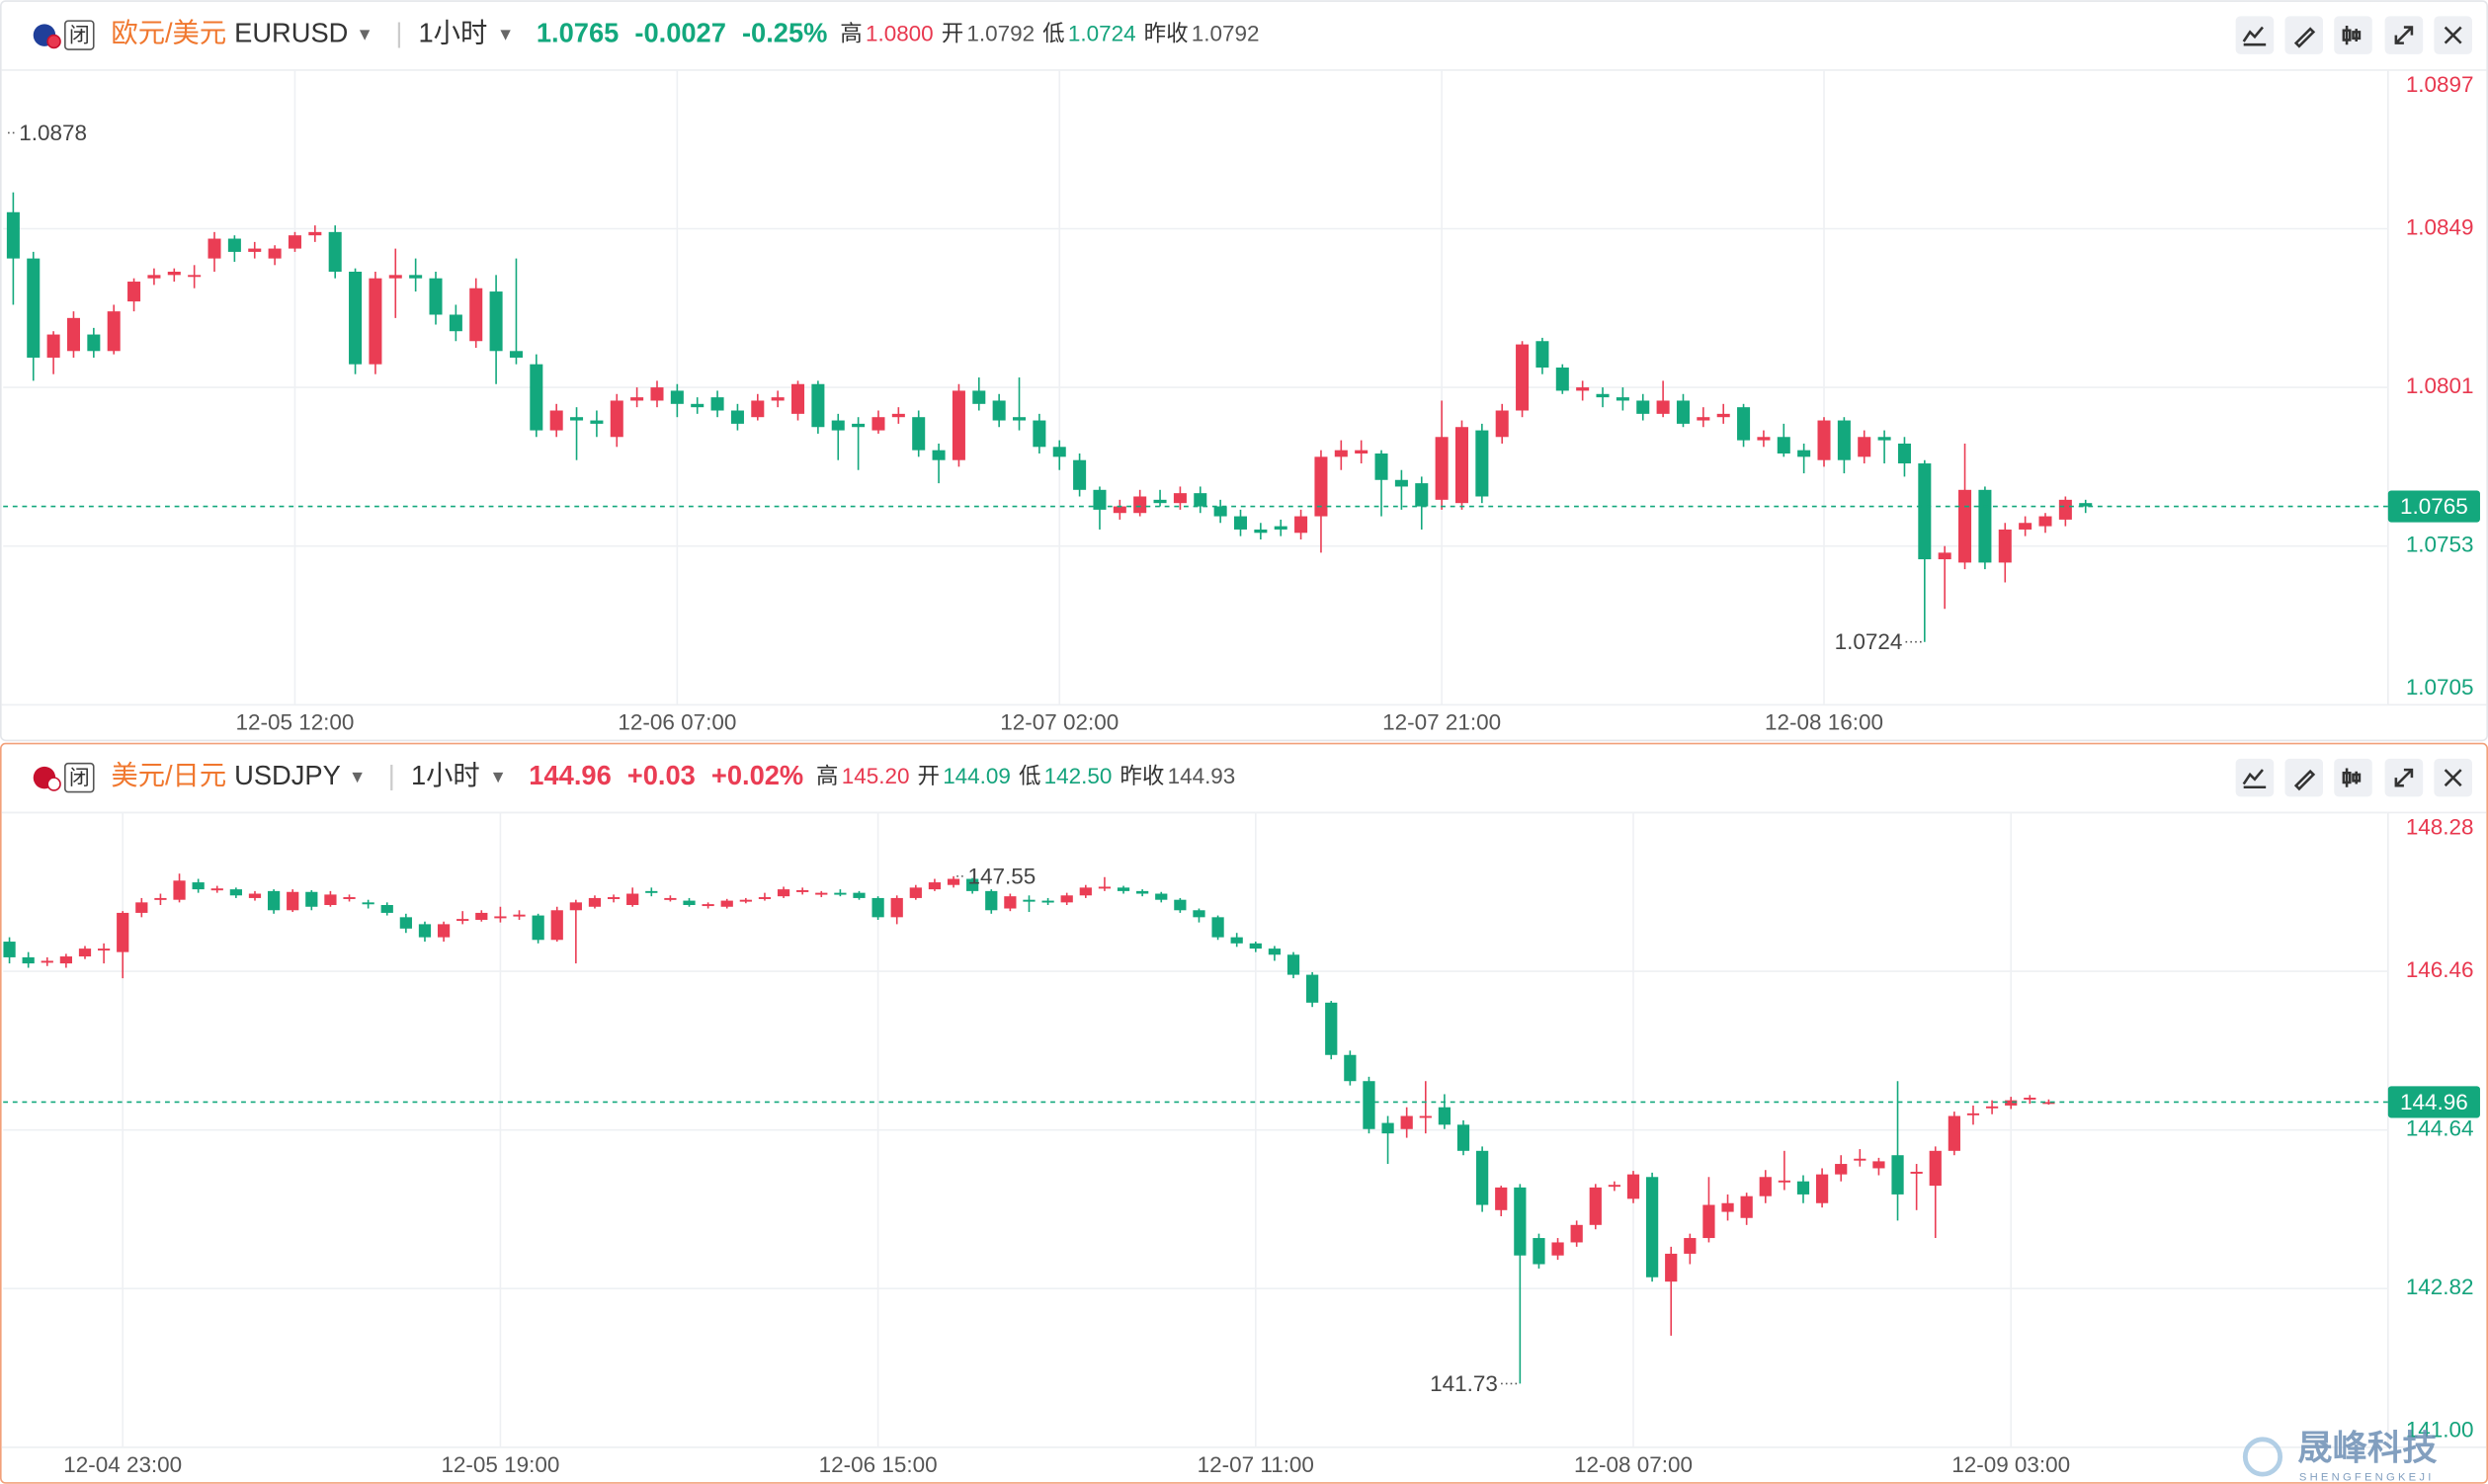  Describe the element at coordinates (900, 34) in the screenshot. I see `stat-value: 1.0800` at that location.